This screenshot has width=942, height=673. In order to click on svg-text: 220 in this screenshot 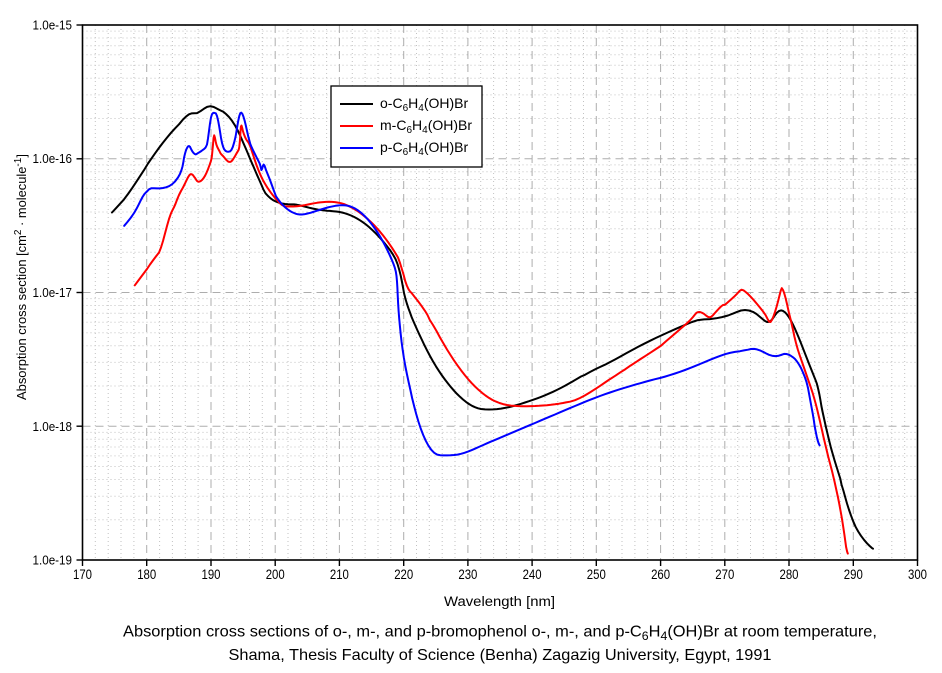, I will do `click(403, 574)`.